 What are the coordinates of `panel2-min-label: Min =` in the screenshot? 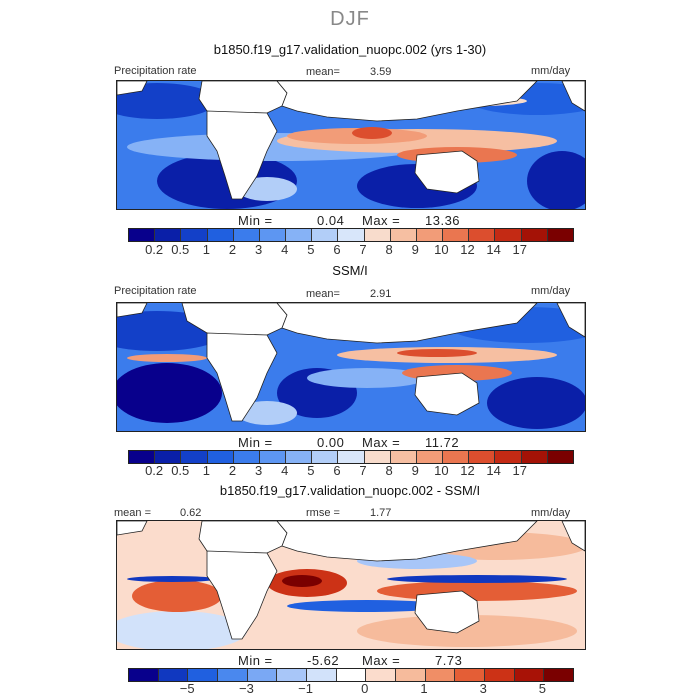 It's located at (255, 442).